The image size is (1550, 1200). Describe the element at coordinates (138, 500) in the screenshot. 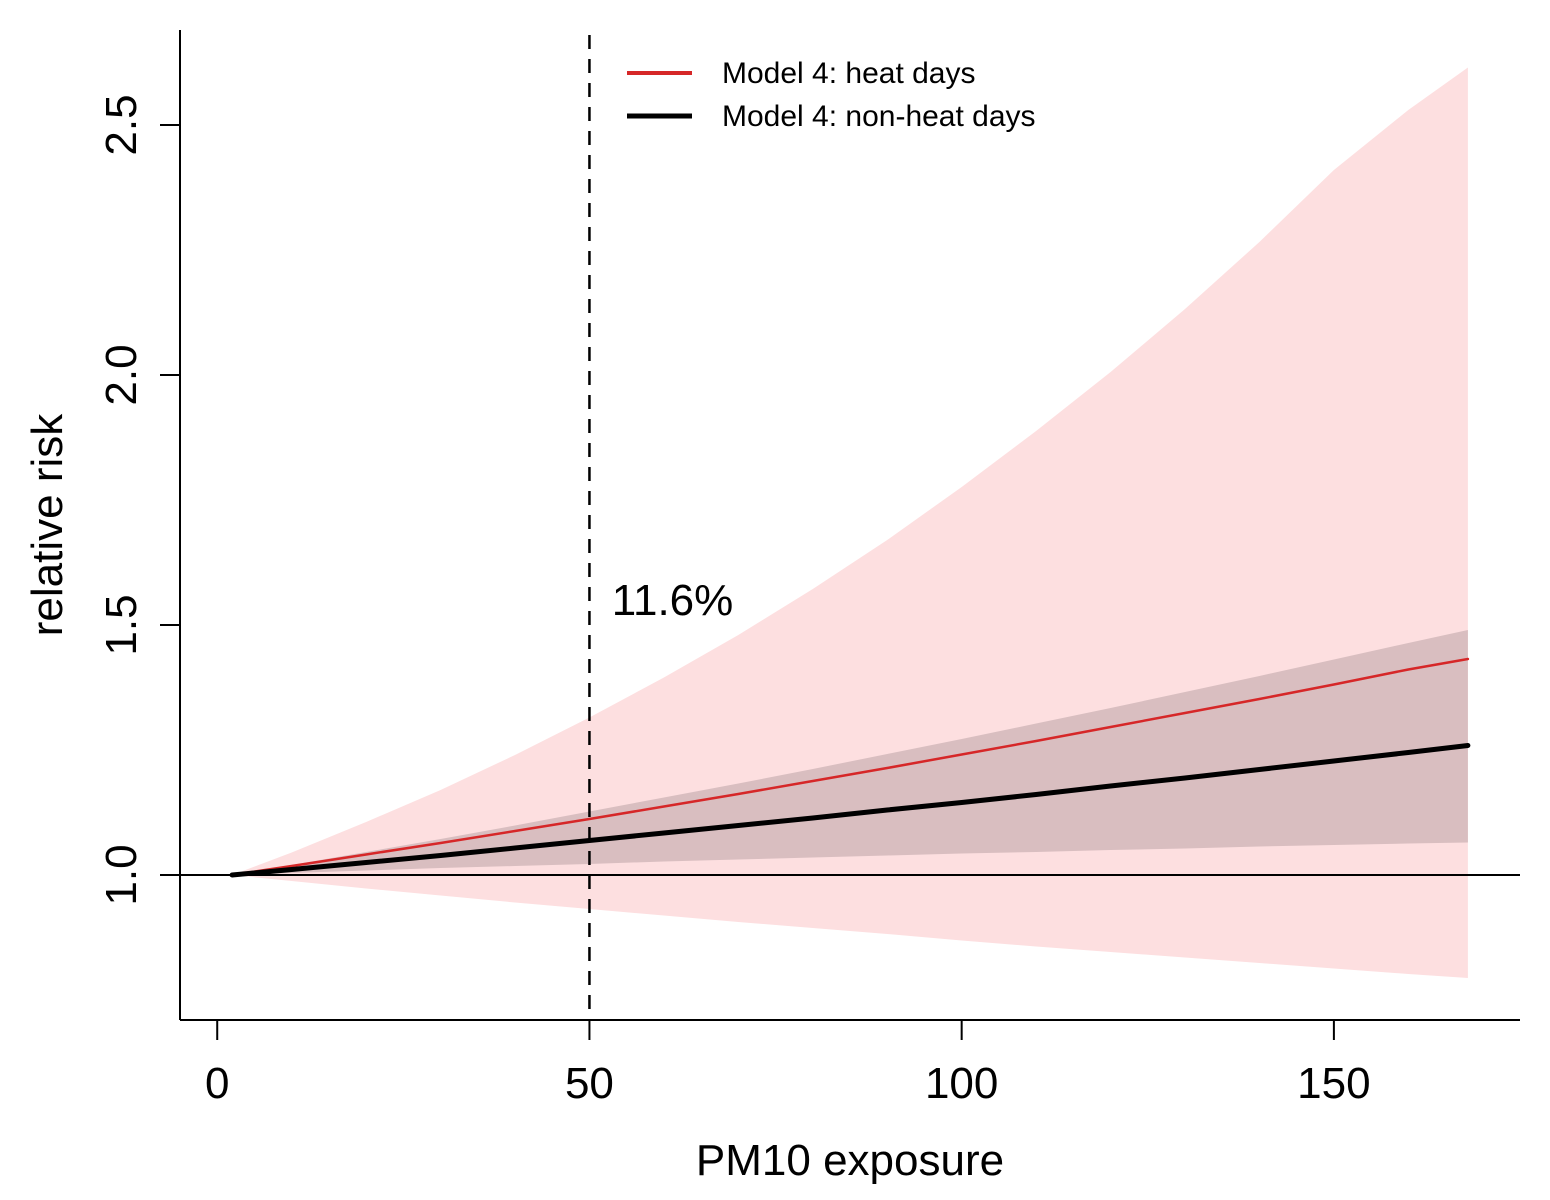

I see `y-ticks: 1.0 1.5 2.0 2.5` at that location.